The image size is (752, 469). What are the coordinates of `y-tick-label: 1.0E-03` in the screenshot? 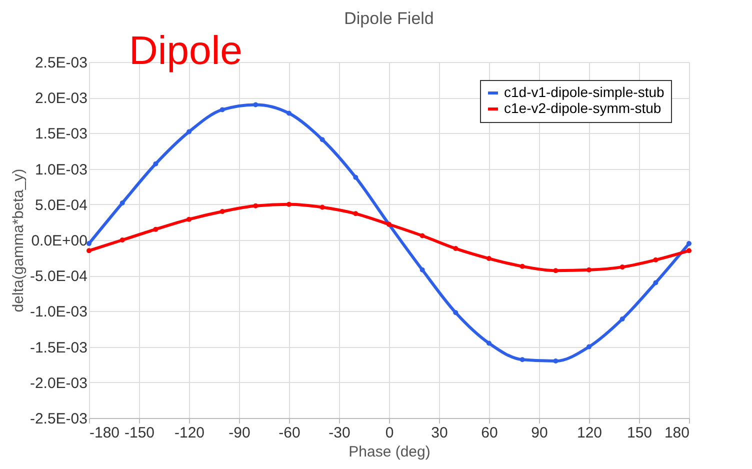 It's located at (61, 169).